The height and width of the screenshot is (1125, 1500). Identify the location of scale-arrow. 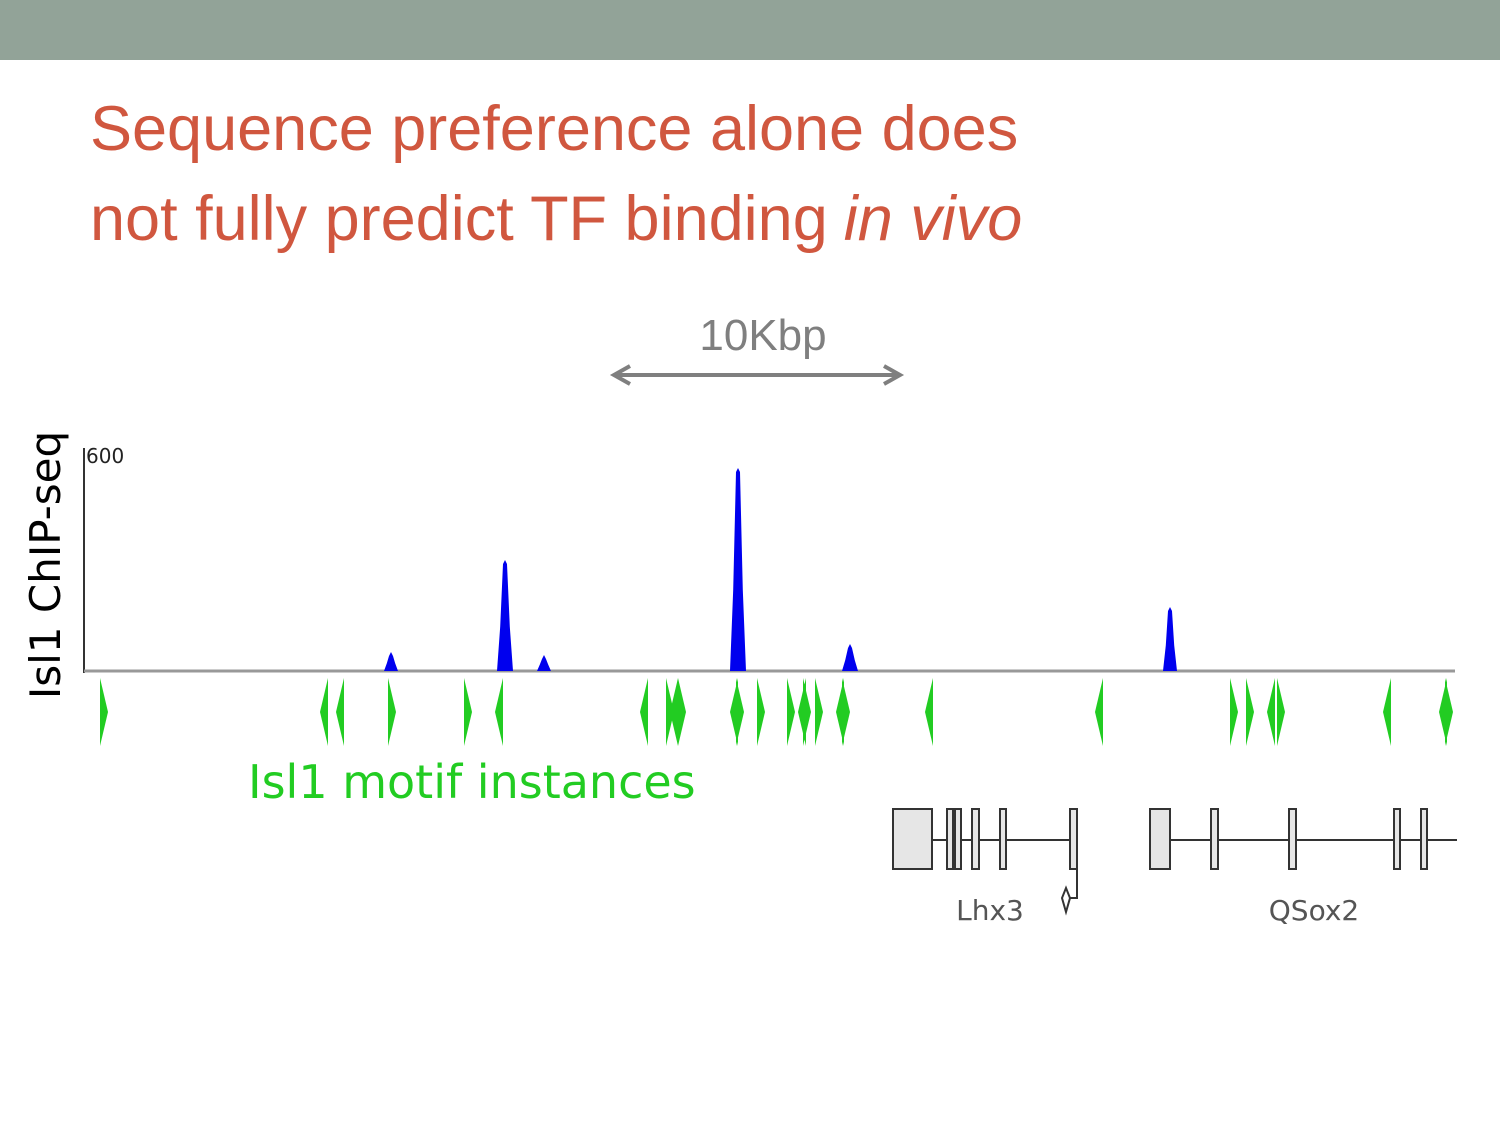
(757, 375).